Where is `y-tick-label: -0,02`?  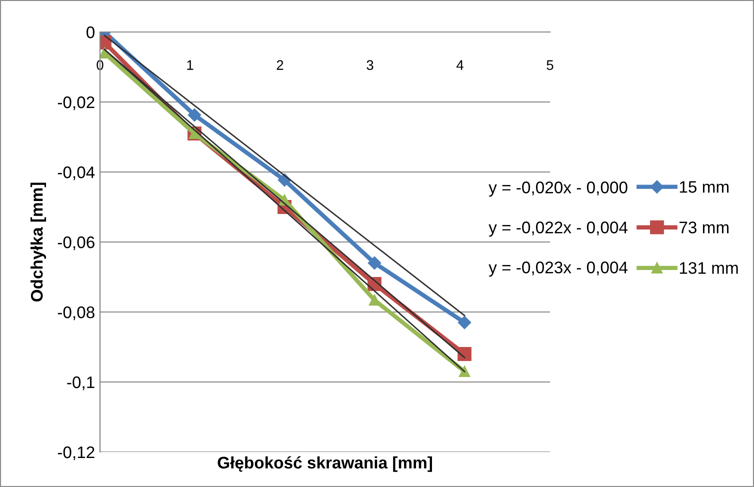
y-tick-label: -0,02 is located at coordinates (76, 103).